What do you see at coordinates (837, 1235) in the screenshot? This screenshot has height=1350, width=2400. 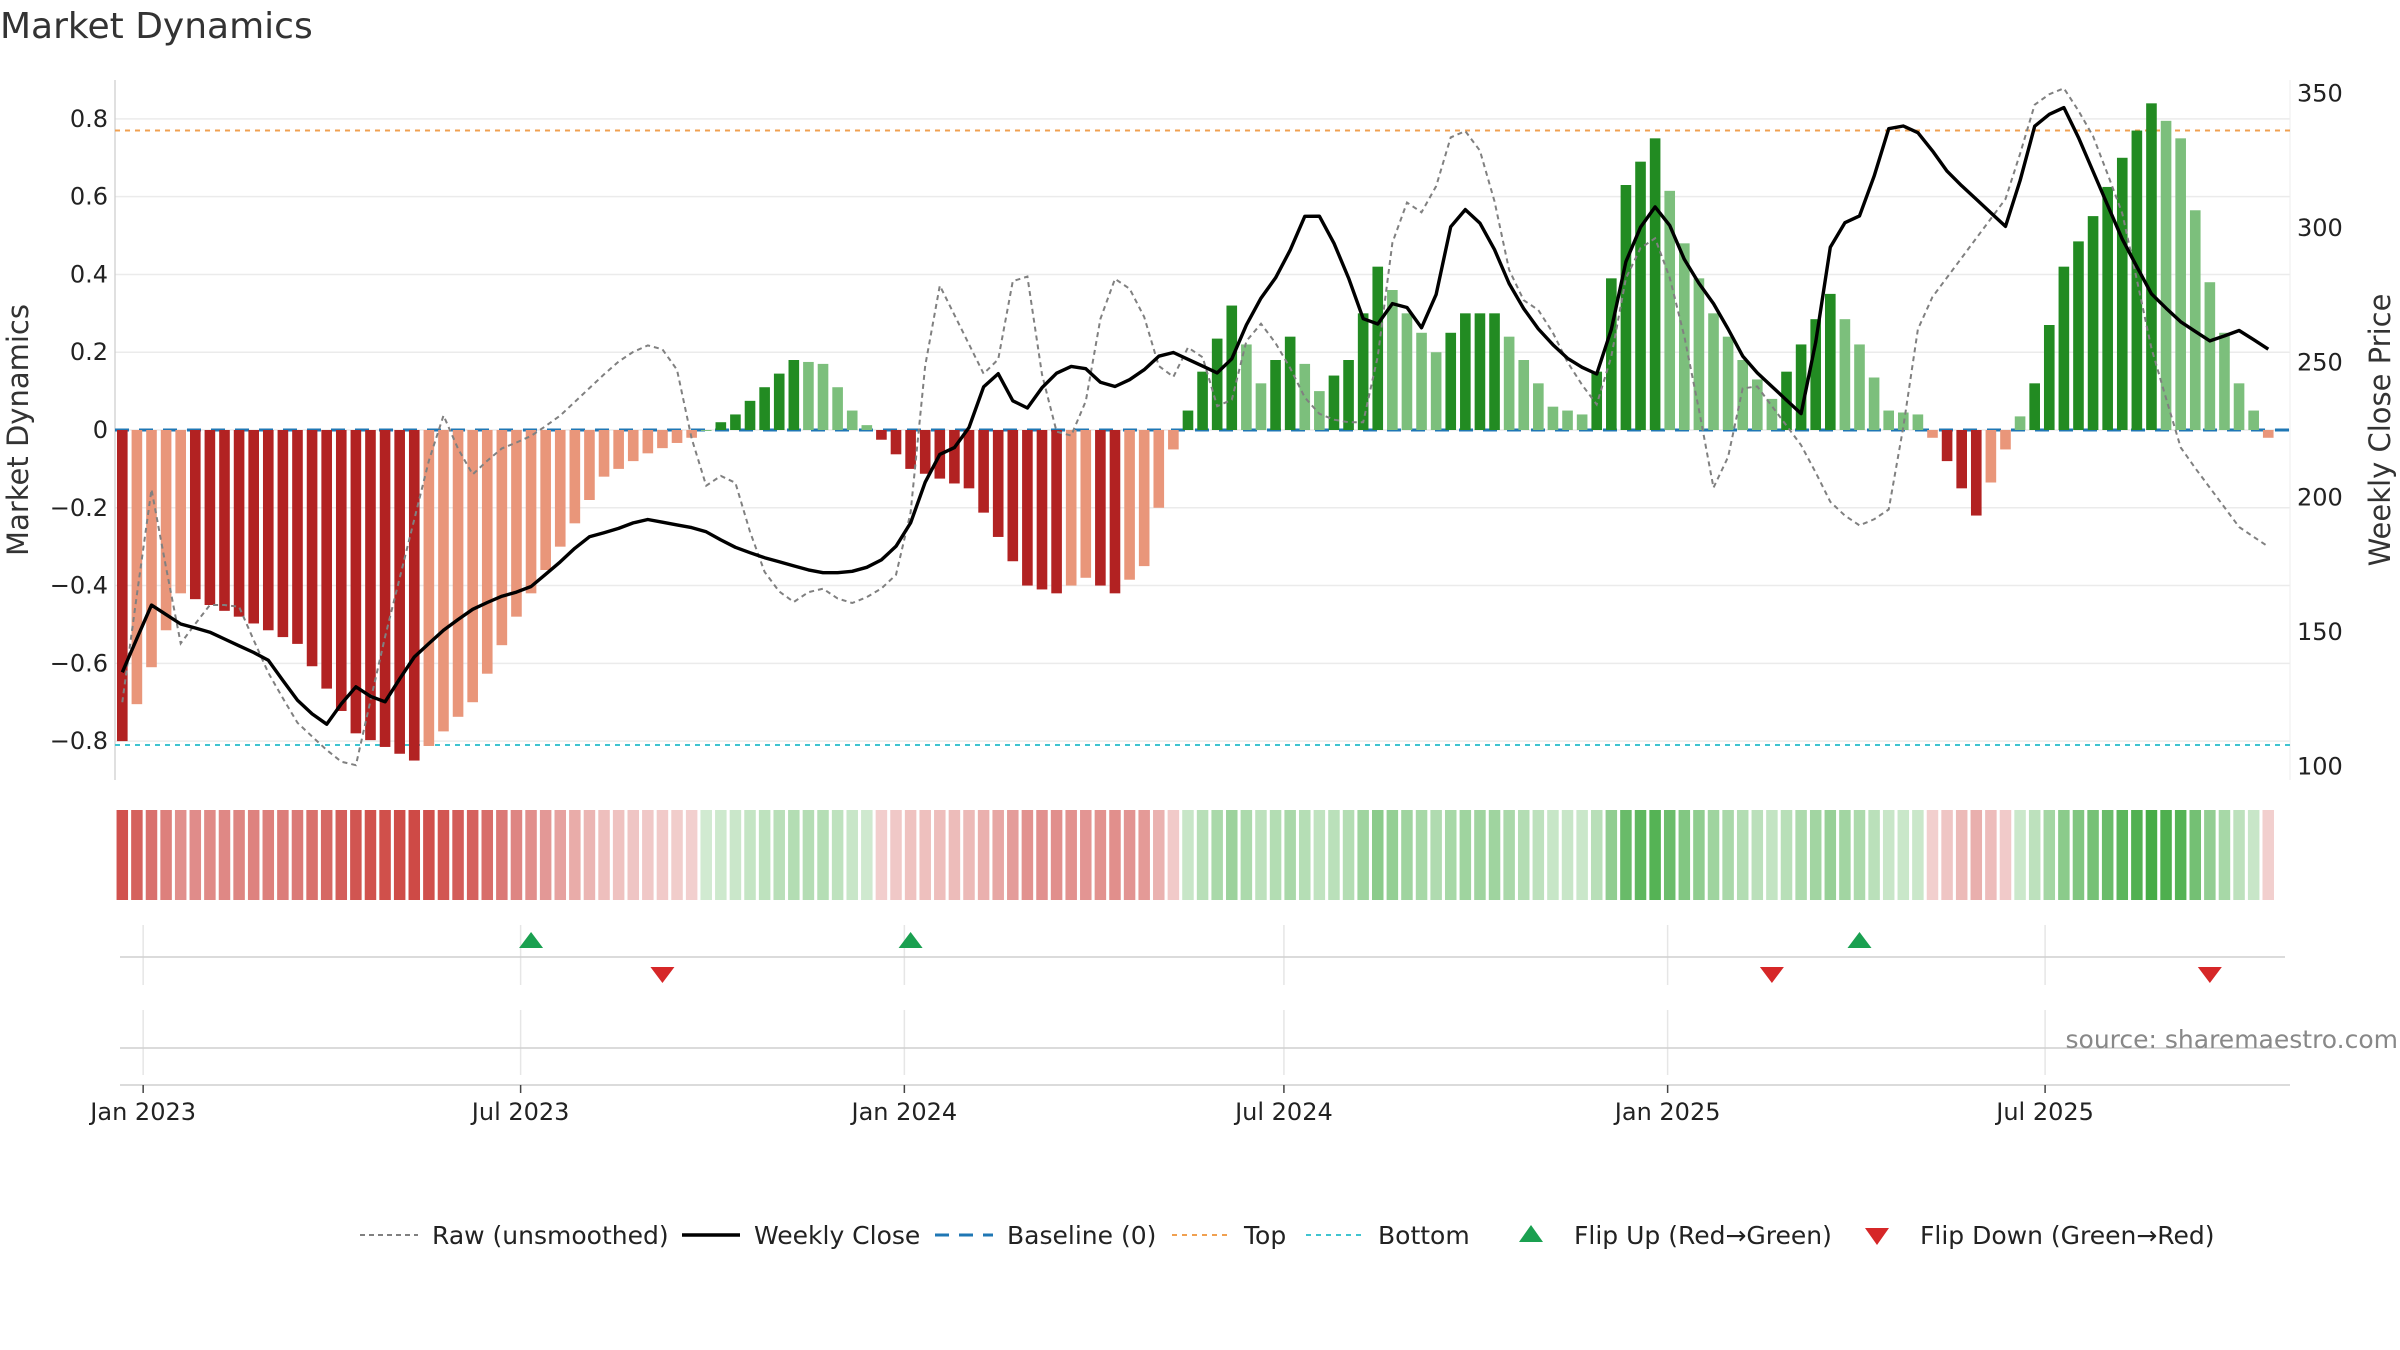 I see `legend-label-weekly-close: Weekly Close` at bounding box center [837, 1235].